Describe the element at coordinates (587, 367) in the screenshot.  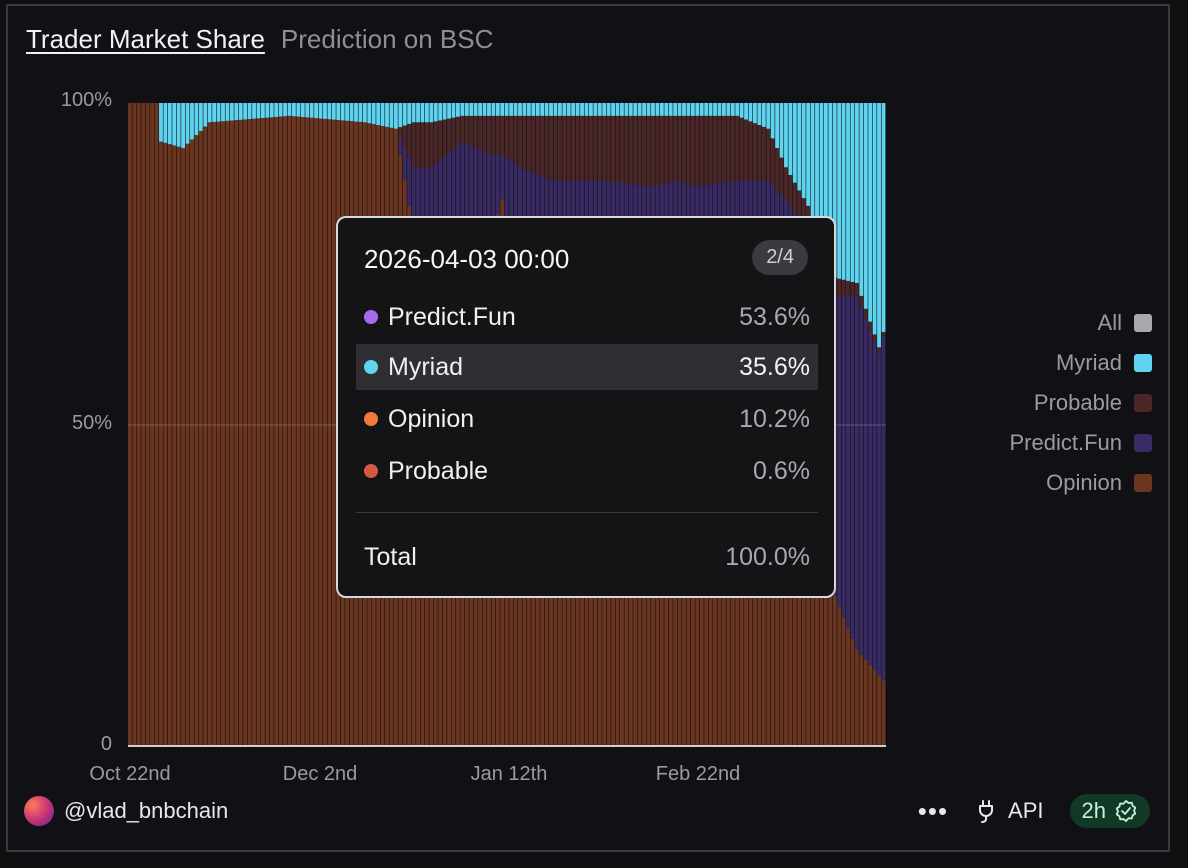
I see `tooltip-row-highlighted: Myriad 35.6%` at that location.